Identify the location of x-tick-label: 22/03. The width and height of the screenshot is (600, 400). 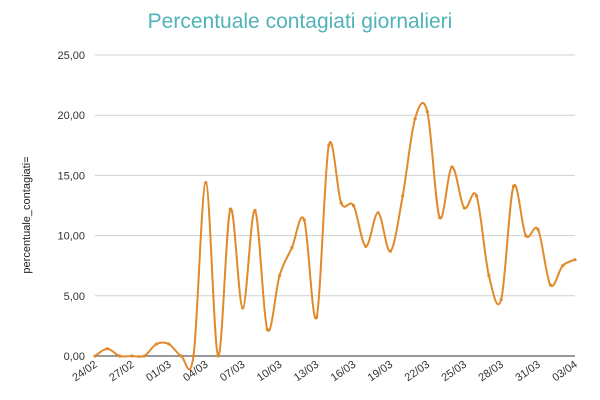
(417, 372).